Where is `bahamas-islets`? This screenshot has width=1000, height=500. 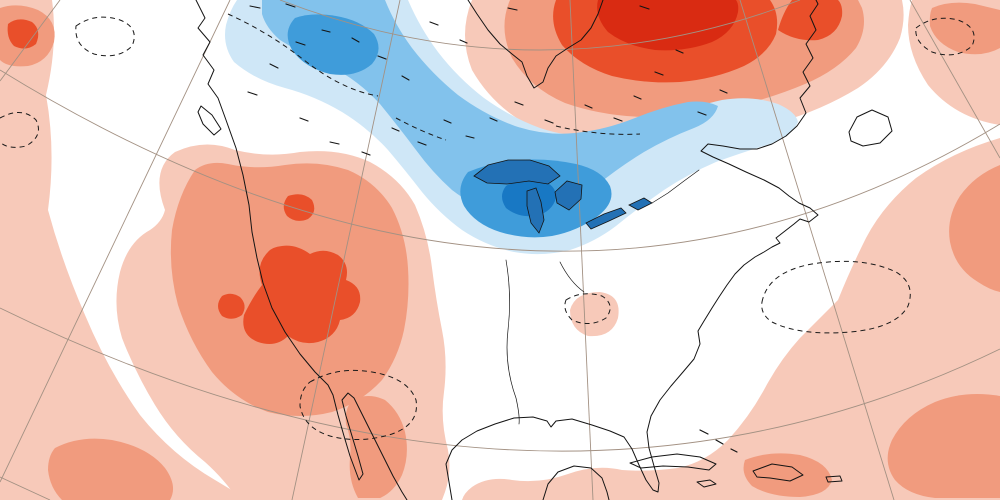
bahamas-islets is located at coordinates (718, 441).